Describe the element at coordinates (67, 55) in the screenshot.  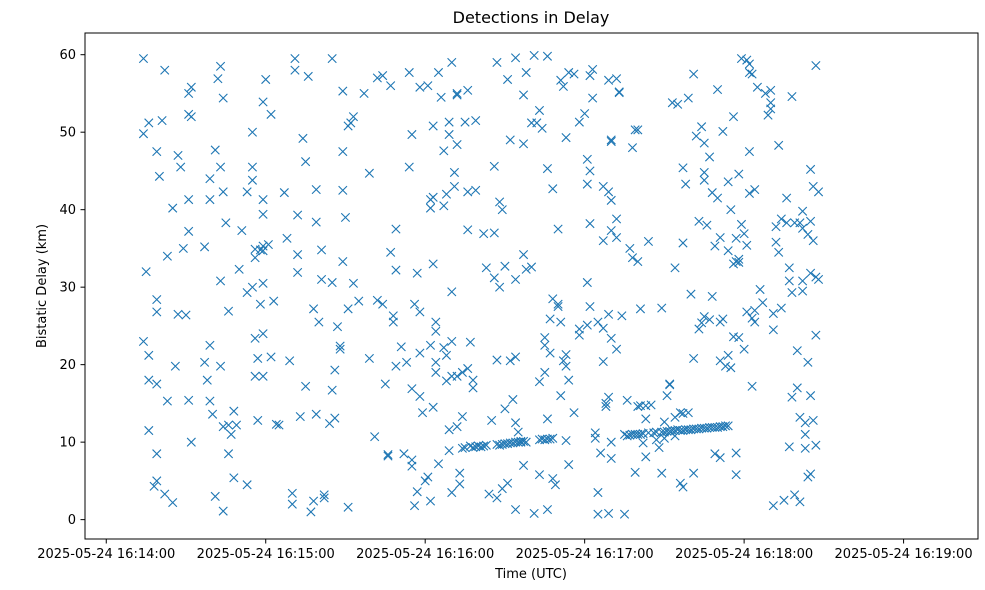
I see `y-tick-label: 60` at that location.